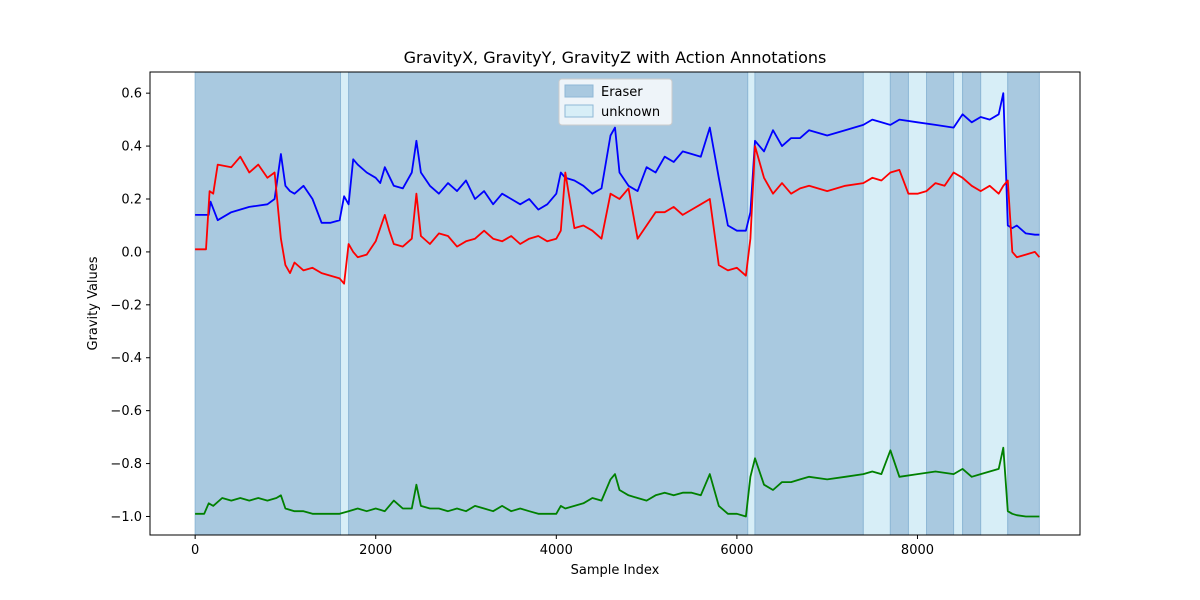  I want to click on x-tick-label: 4000, so click(556, 550).